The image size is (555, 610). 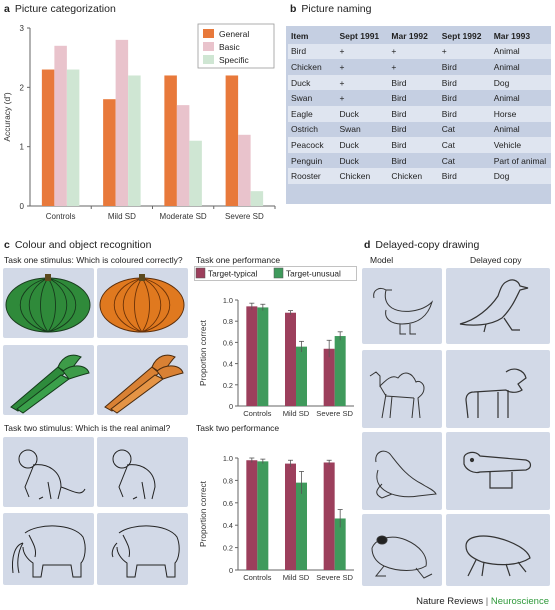 I want to click on panel-a-title: a Picture categorization, so click(x=60, y=9).